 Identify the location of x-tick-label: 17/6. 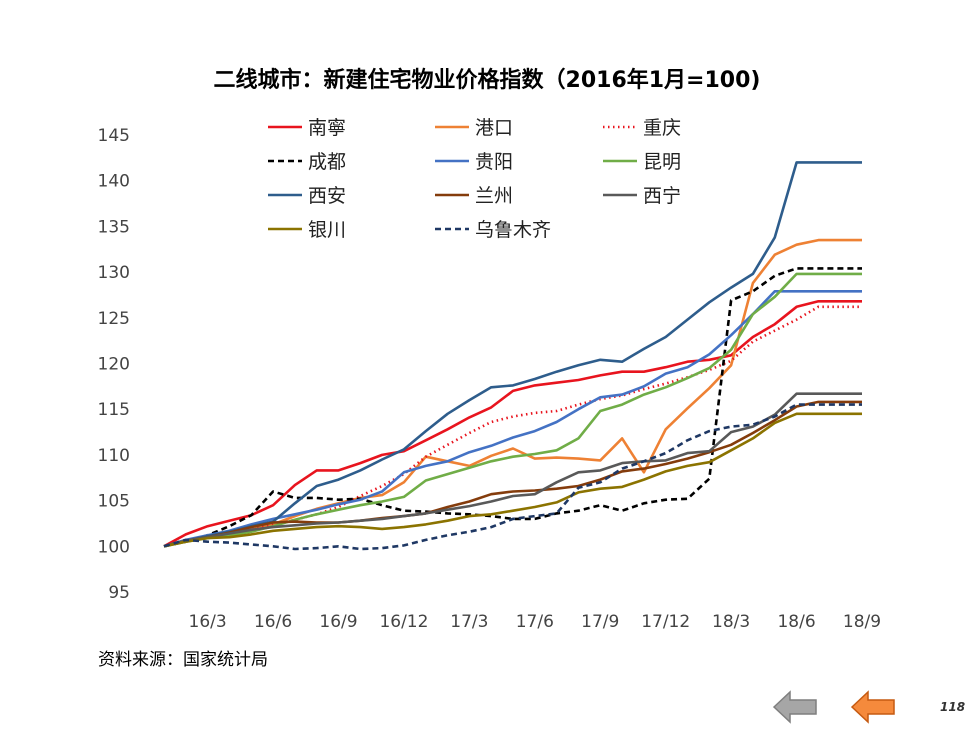
(535, 622).